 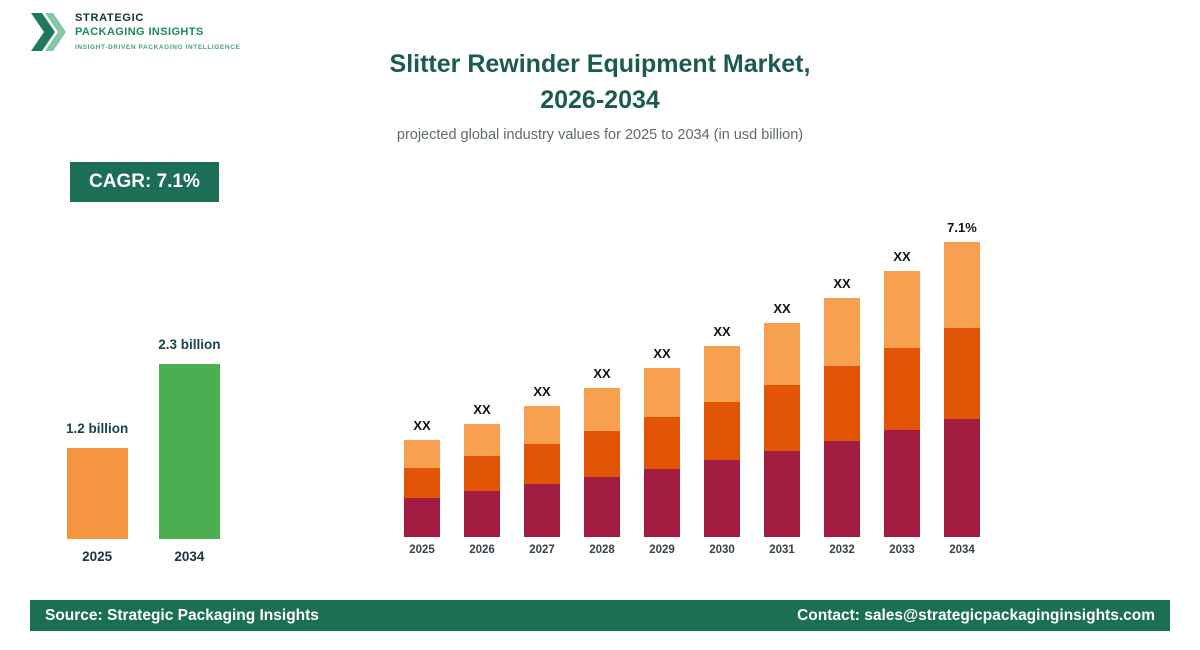 What do you see at coordinates (97, 428) in the screenshot?
I see `summary-value-label: 1.2 billion` at bounding box center [97, 428].